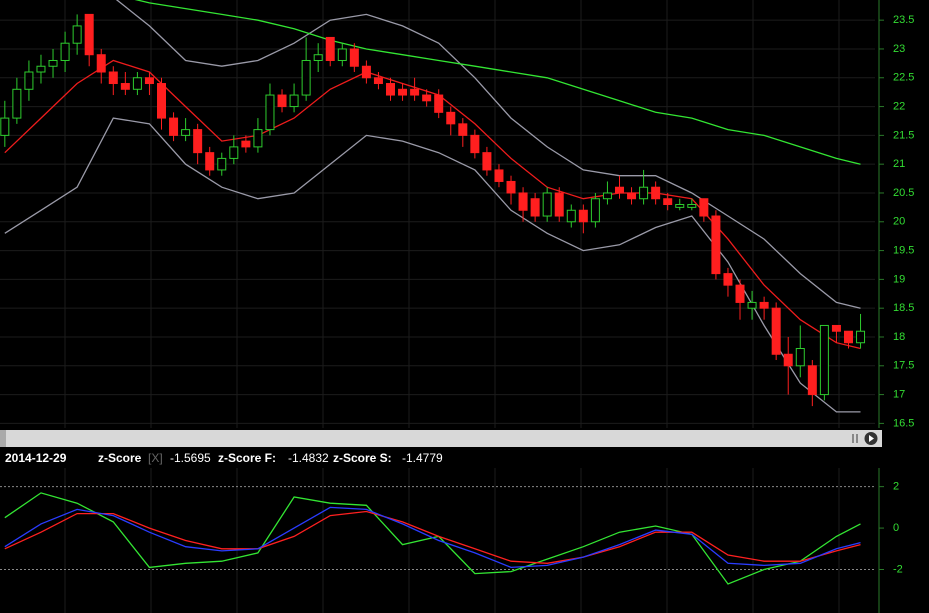 This screenshot has height=613, width=929. Describe the element at coordinates (871, 438) in the screenshot. I see `scroll-right-arrow` at that location.